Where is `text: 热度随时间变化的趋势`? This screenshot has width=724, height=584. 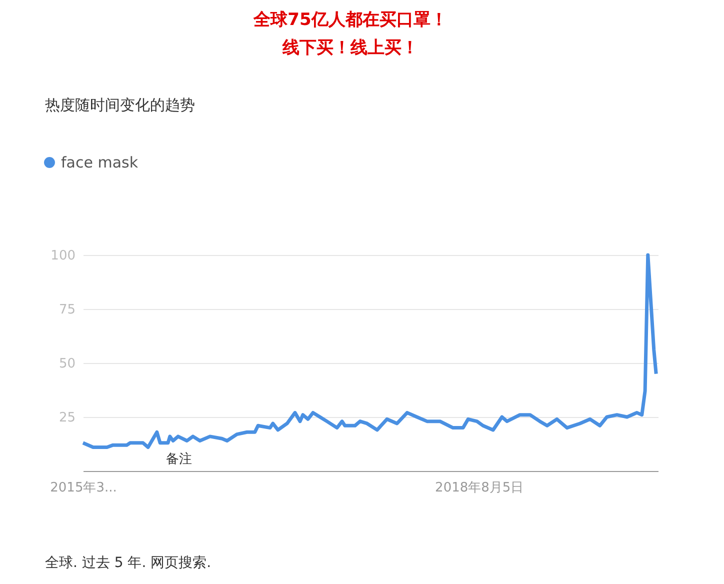 text: 热度随时间变化的趋势 is located at coordinates (120, 105).